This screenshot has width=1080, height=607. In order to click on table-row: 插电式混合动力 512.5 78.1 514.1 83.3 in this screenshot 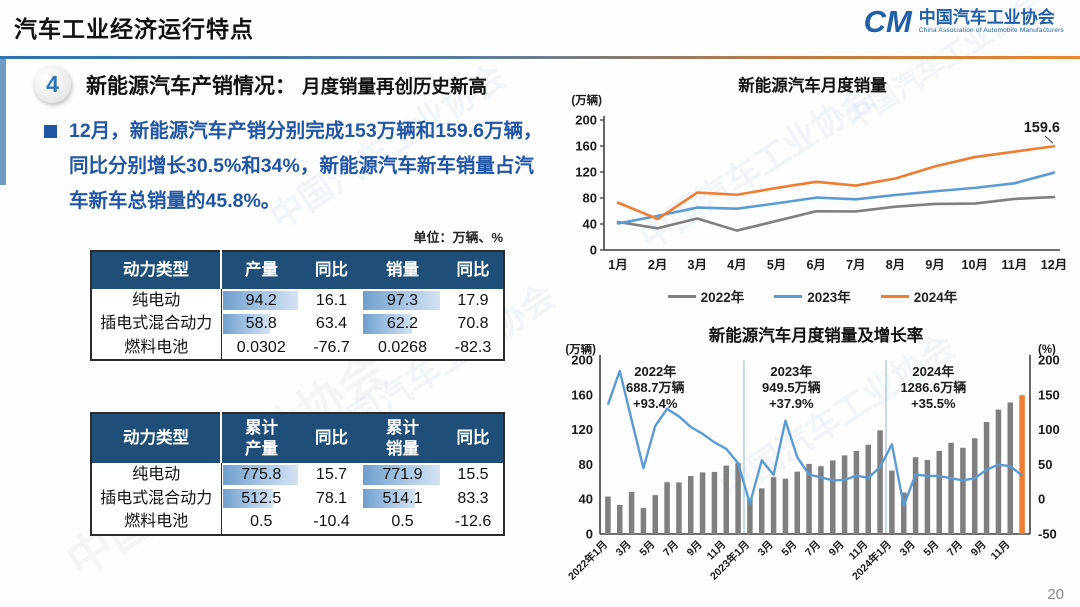, I will do `click(297, 498)`.